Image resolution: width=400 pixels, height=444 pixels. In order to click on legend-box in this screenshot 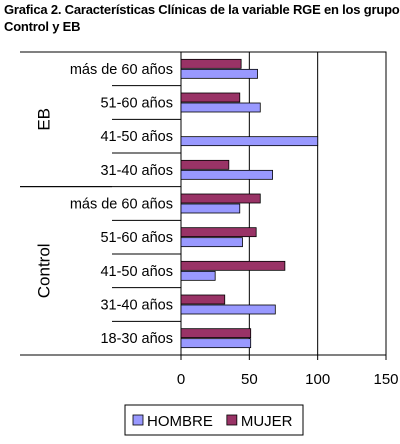, I will do `click(214, 420)`.